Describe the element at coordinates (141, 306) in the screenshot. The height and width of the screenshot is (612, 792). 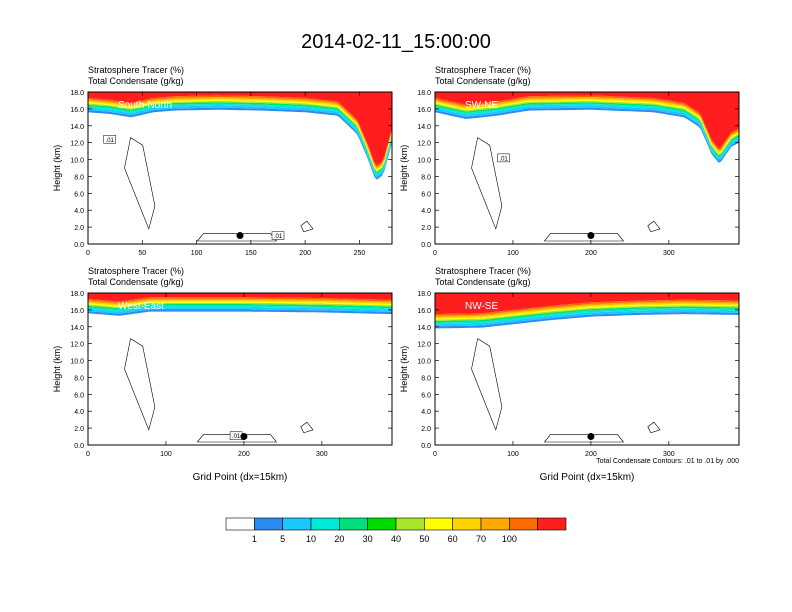
I see `panel-name: West-East` at that location.